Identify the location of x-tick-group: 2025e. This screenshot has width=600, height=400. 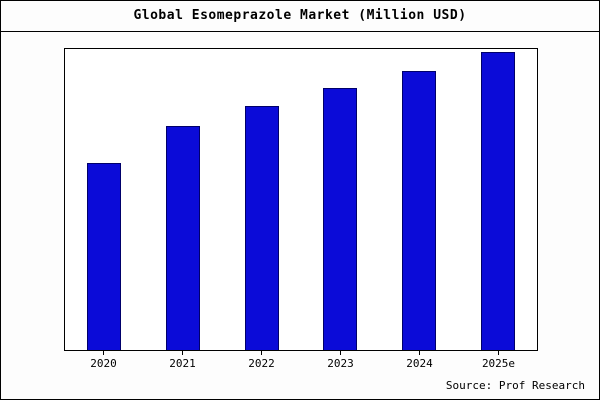
(498, 360).